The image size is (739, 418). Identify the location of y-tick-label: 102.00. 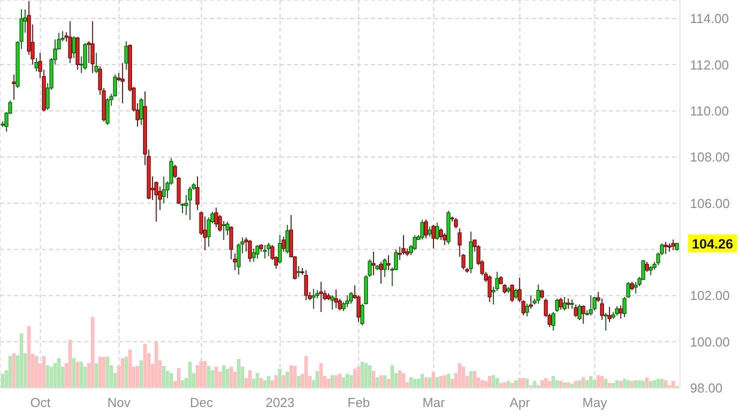
(710, 296).